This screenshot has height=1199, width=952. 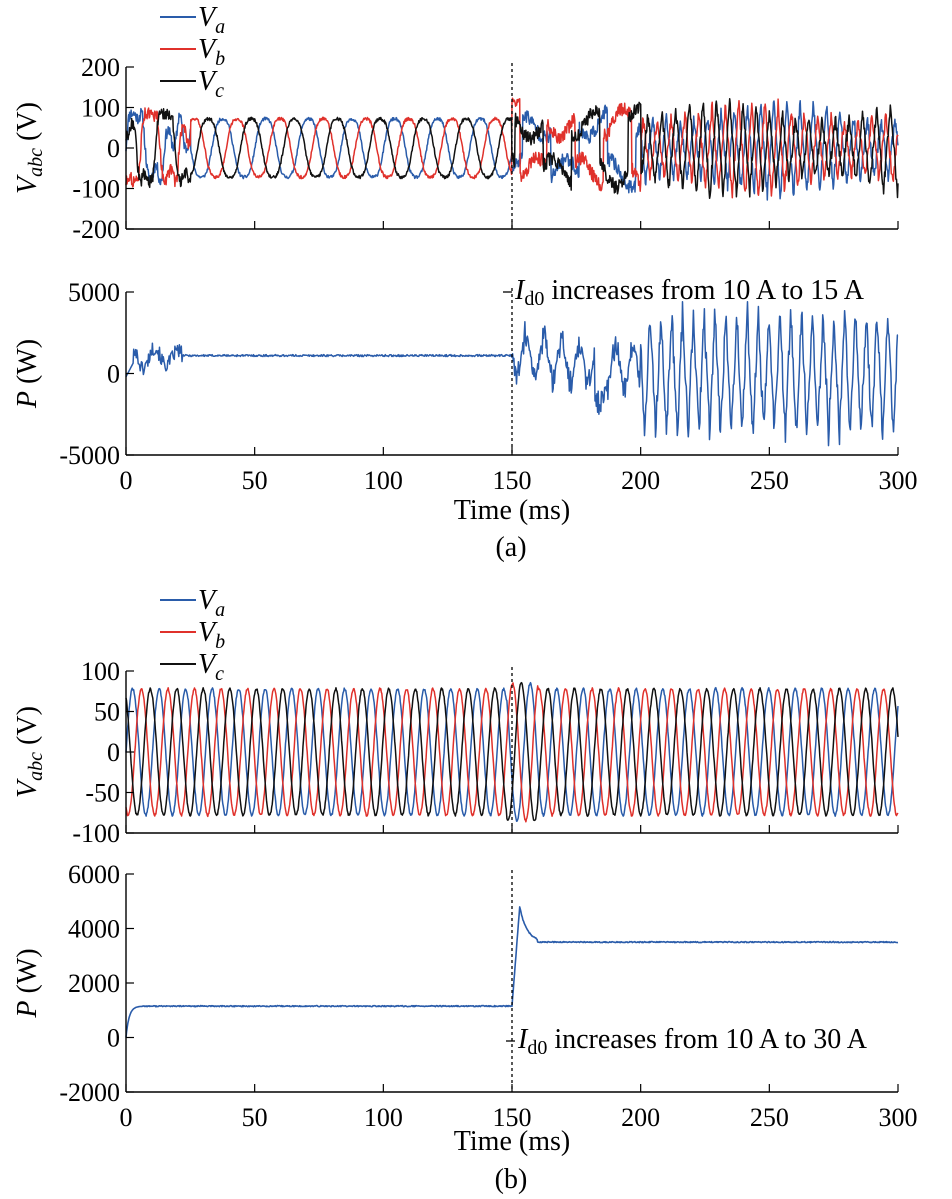 I want to click on x-tick-label-a2: 50, so click(x=255, y=480).